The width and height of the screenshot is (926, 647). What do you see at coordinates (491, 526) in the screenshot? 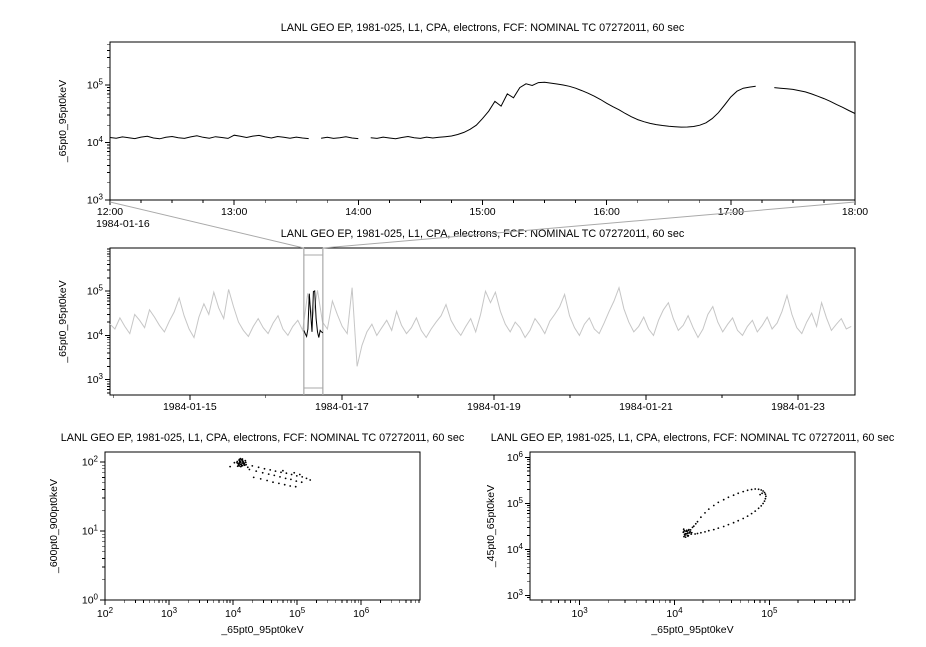
I see `y-axis-label: _45pt0_65pt0keV` at bounding box center [491, 526].